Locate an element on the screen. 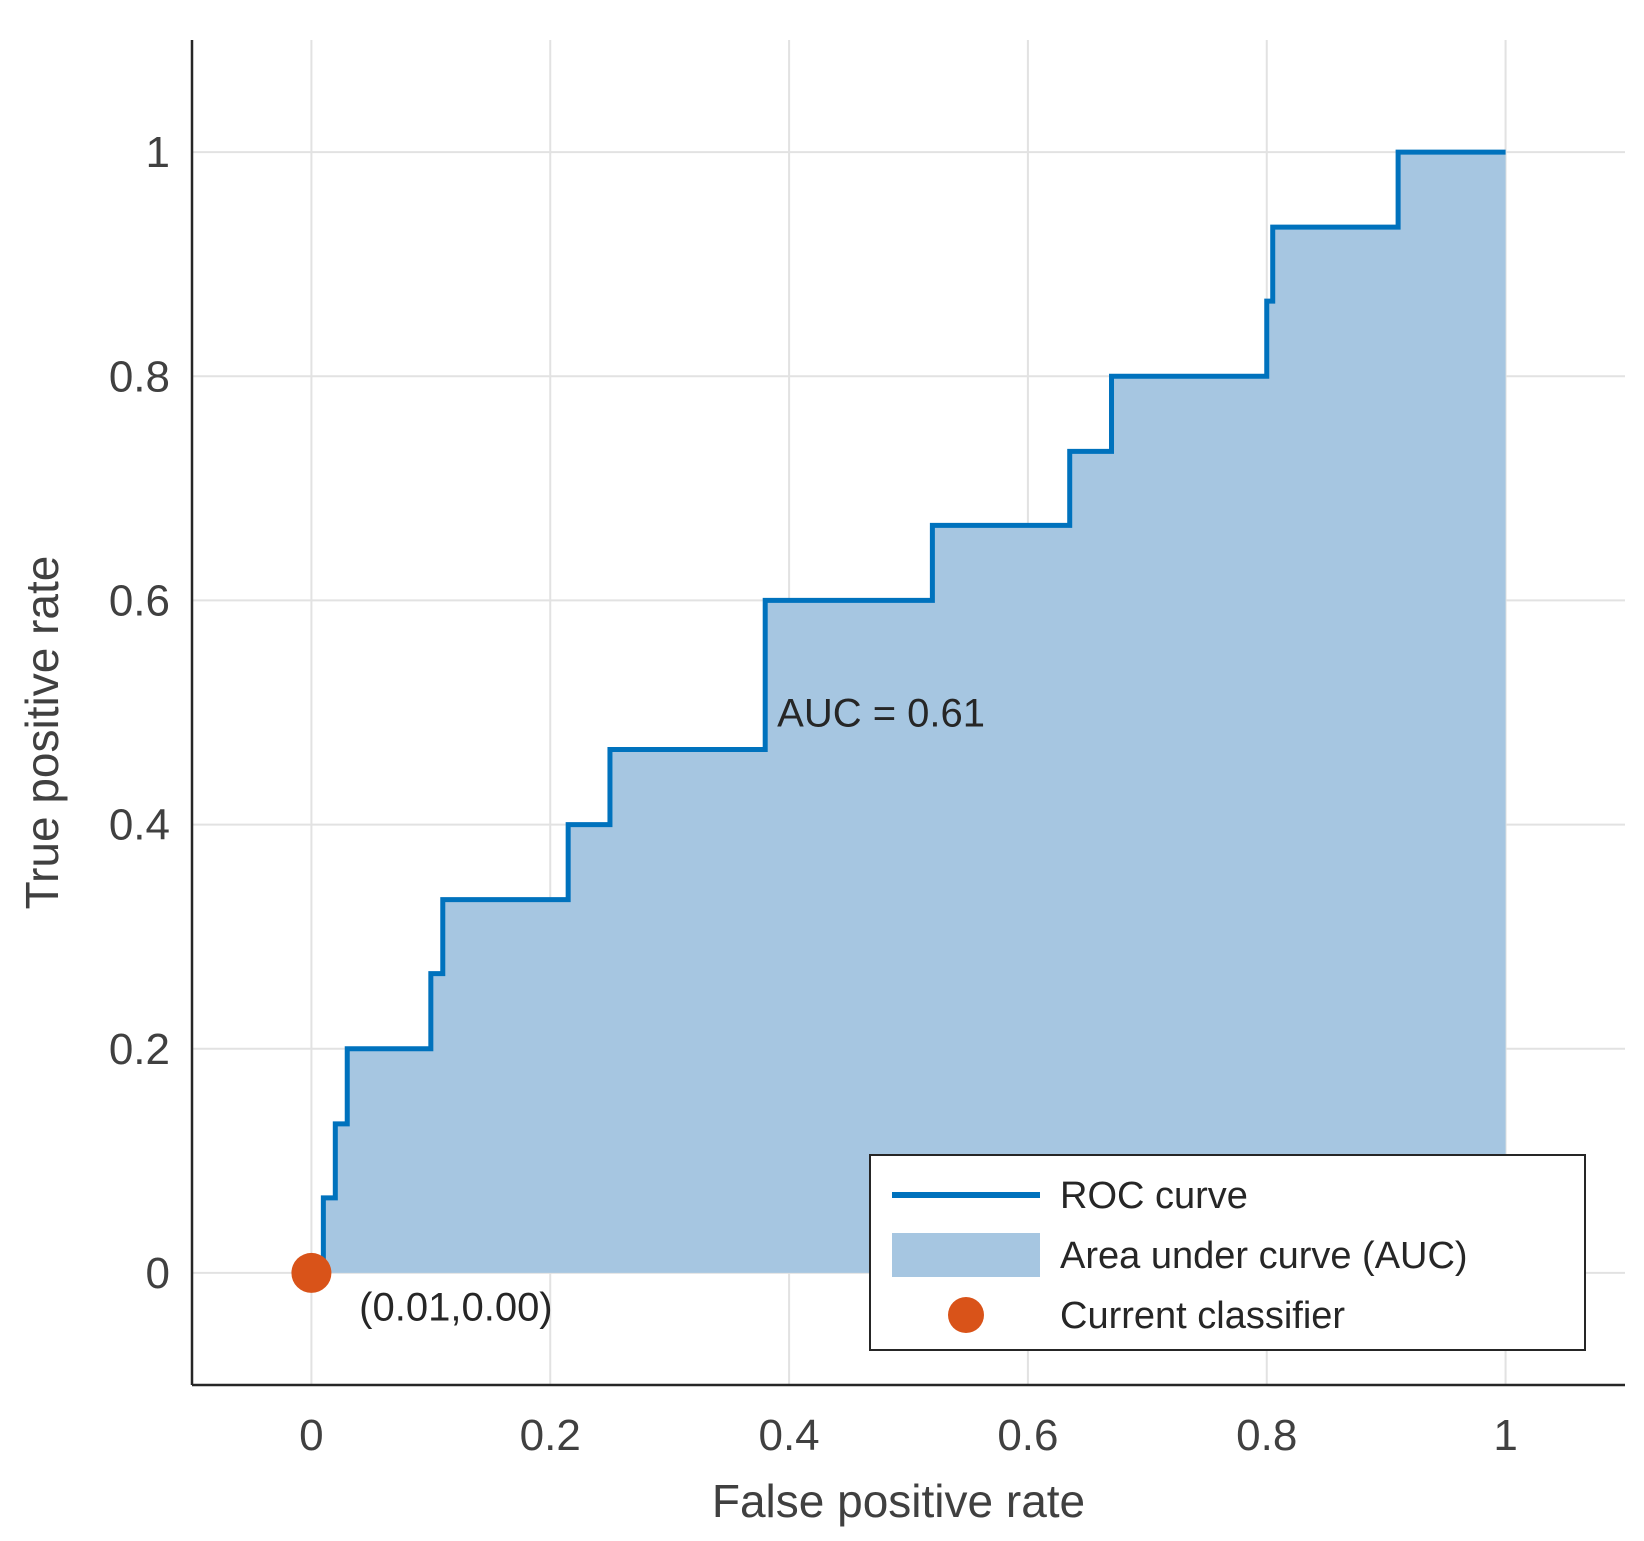 This screenshot has height=1541, width=1644. y-tick-label: 0 is located at coordinates (158, 1273).